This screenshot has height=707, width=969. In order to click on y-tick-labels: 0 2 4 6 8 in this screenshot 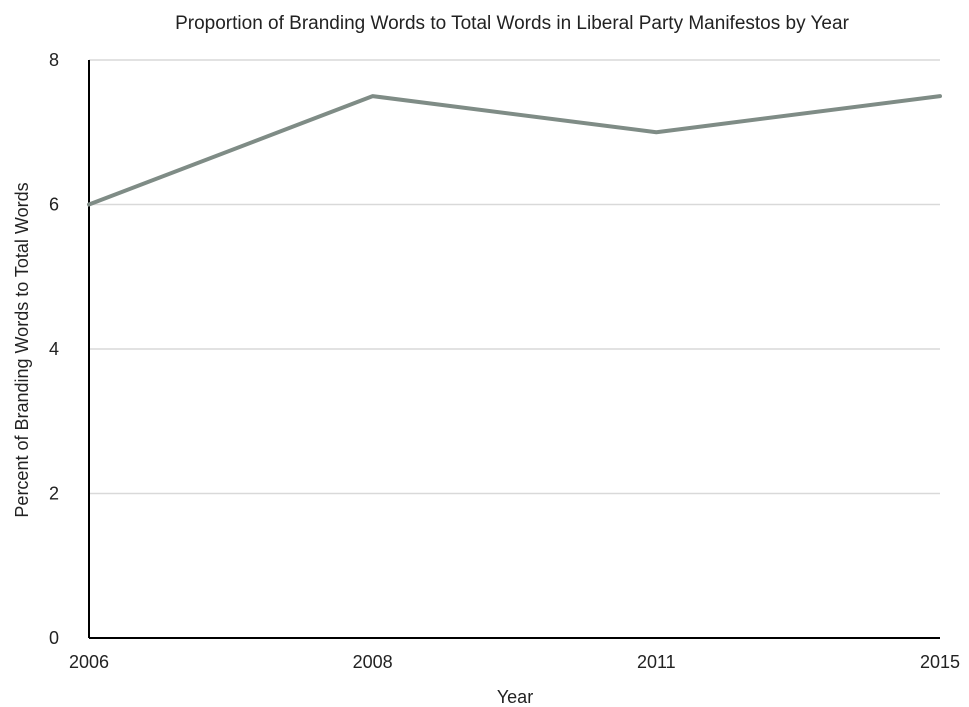, I will do `click(54, 349)`.